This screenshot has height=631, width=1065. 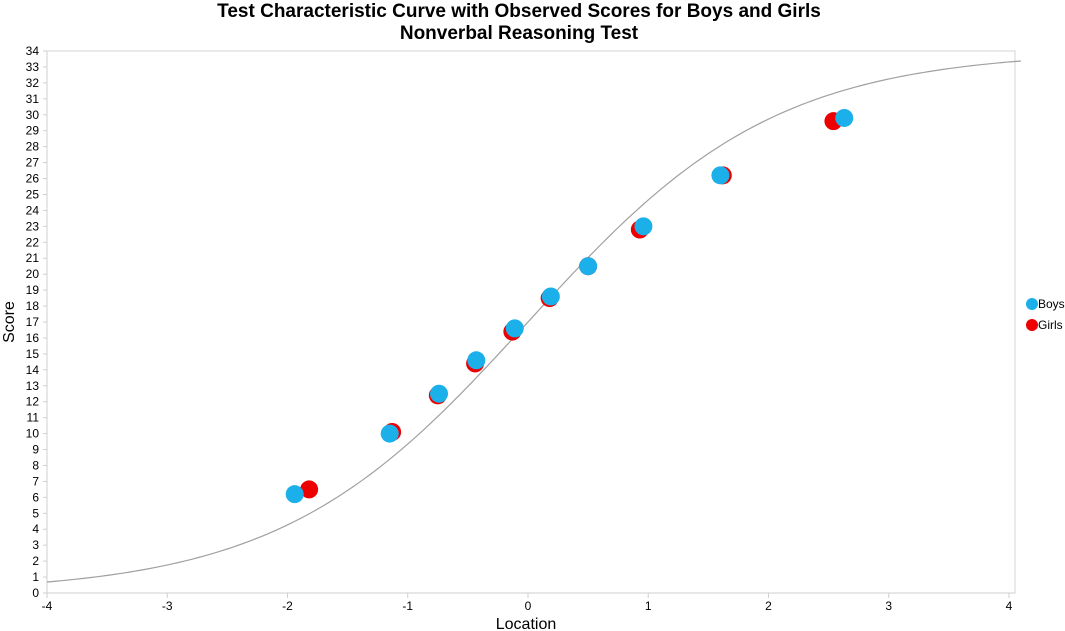 What do you see at coordinates (35, 450) in the screenshot?
I see `y-tick-label: 9` at bounding box center [35, 450].